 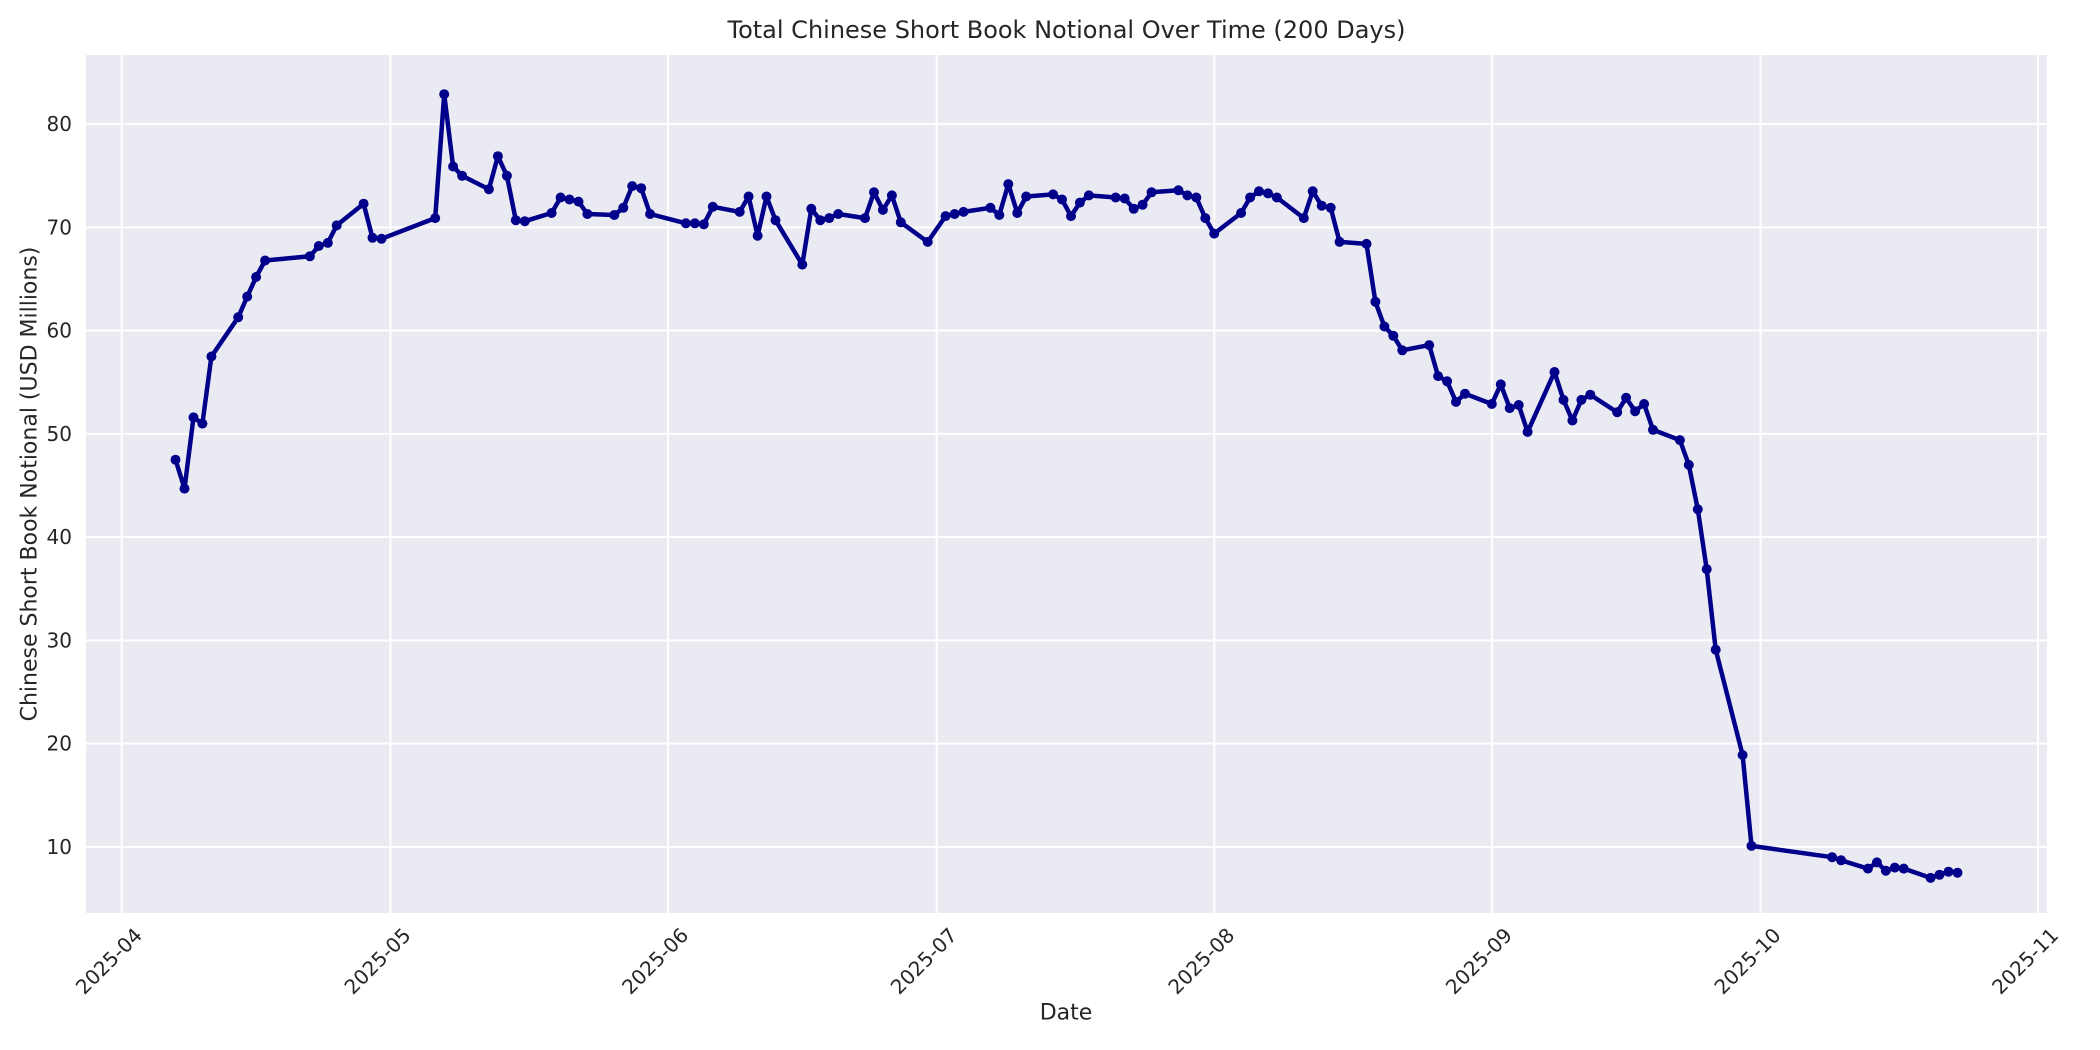 I want to click on y-tick-label: 10, so click(x=59, y=847).